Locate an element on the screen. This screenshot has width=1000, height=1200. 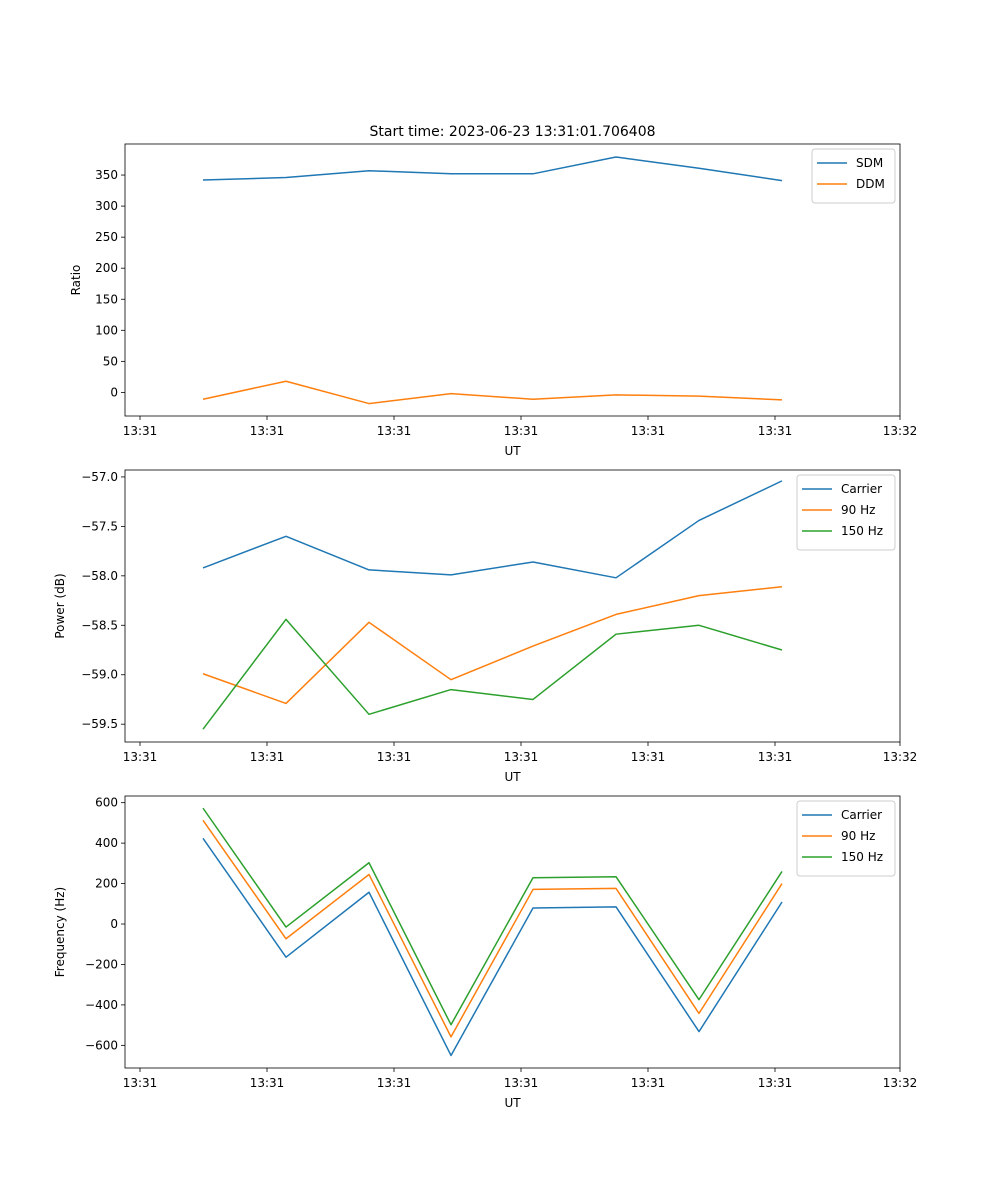
y-tick-label: −58.0 is located at coordinates (99, 576).